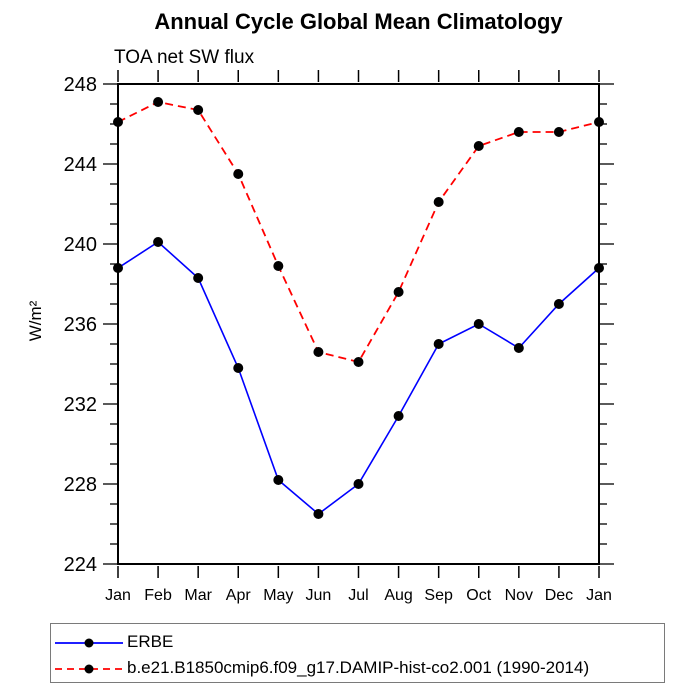 The width and height of the screenshot is (700, 700). I want to click on x-tick-label: Apr, so click(239, 595).